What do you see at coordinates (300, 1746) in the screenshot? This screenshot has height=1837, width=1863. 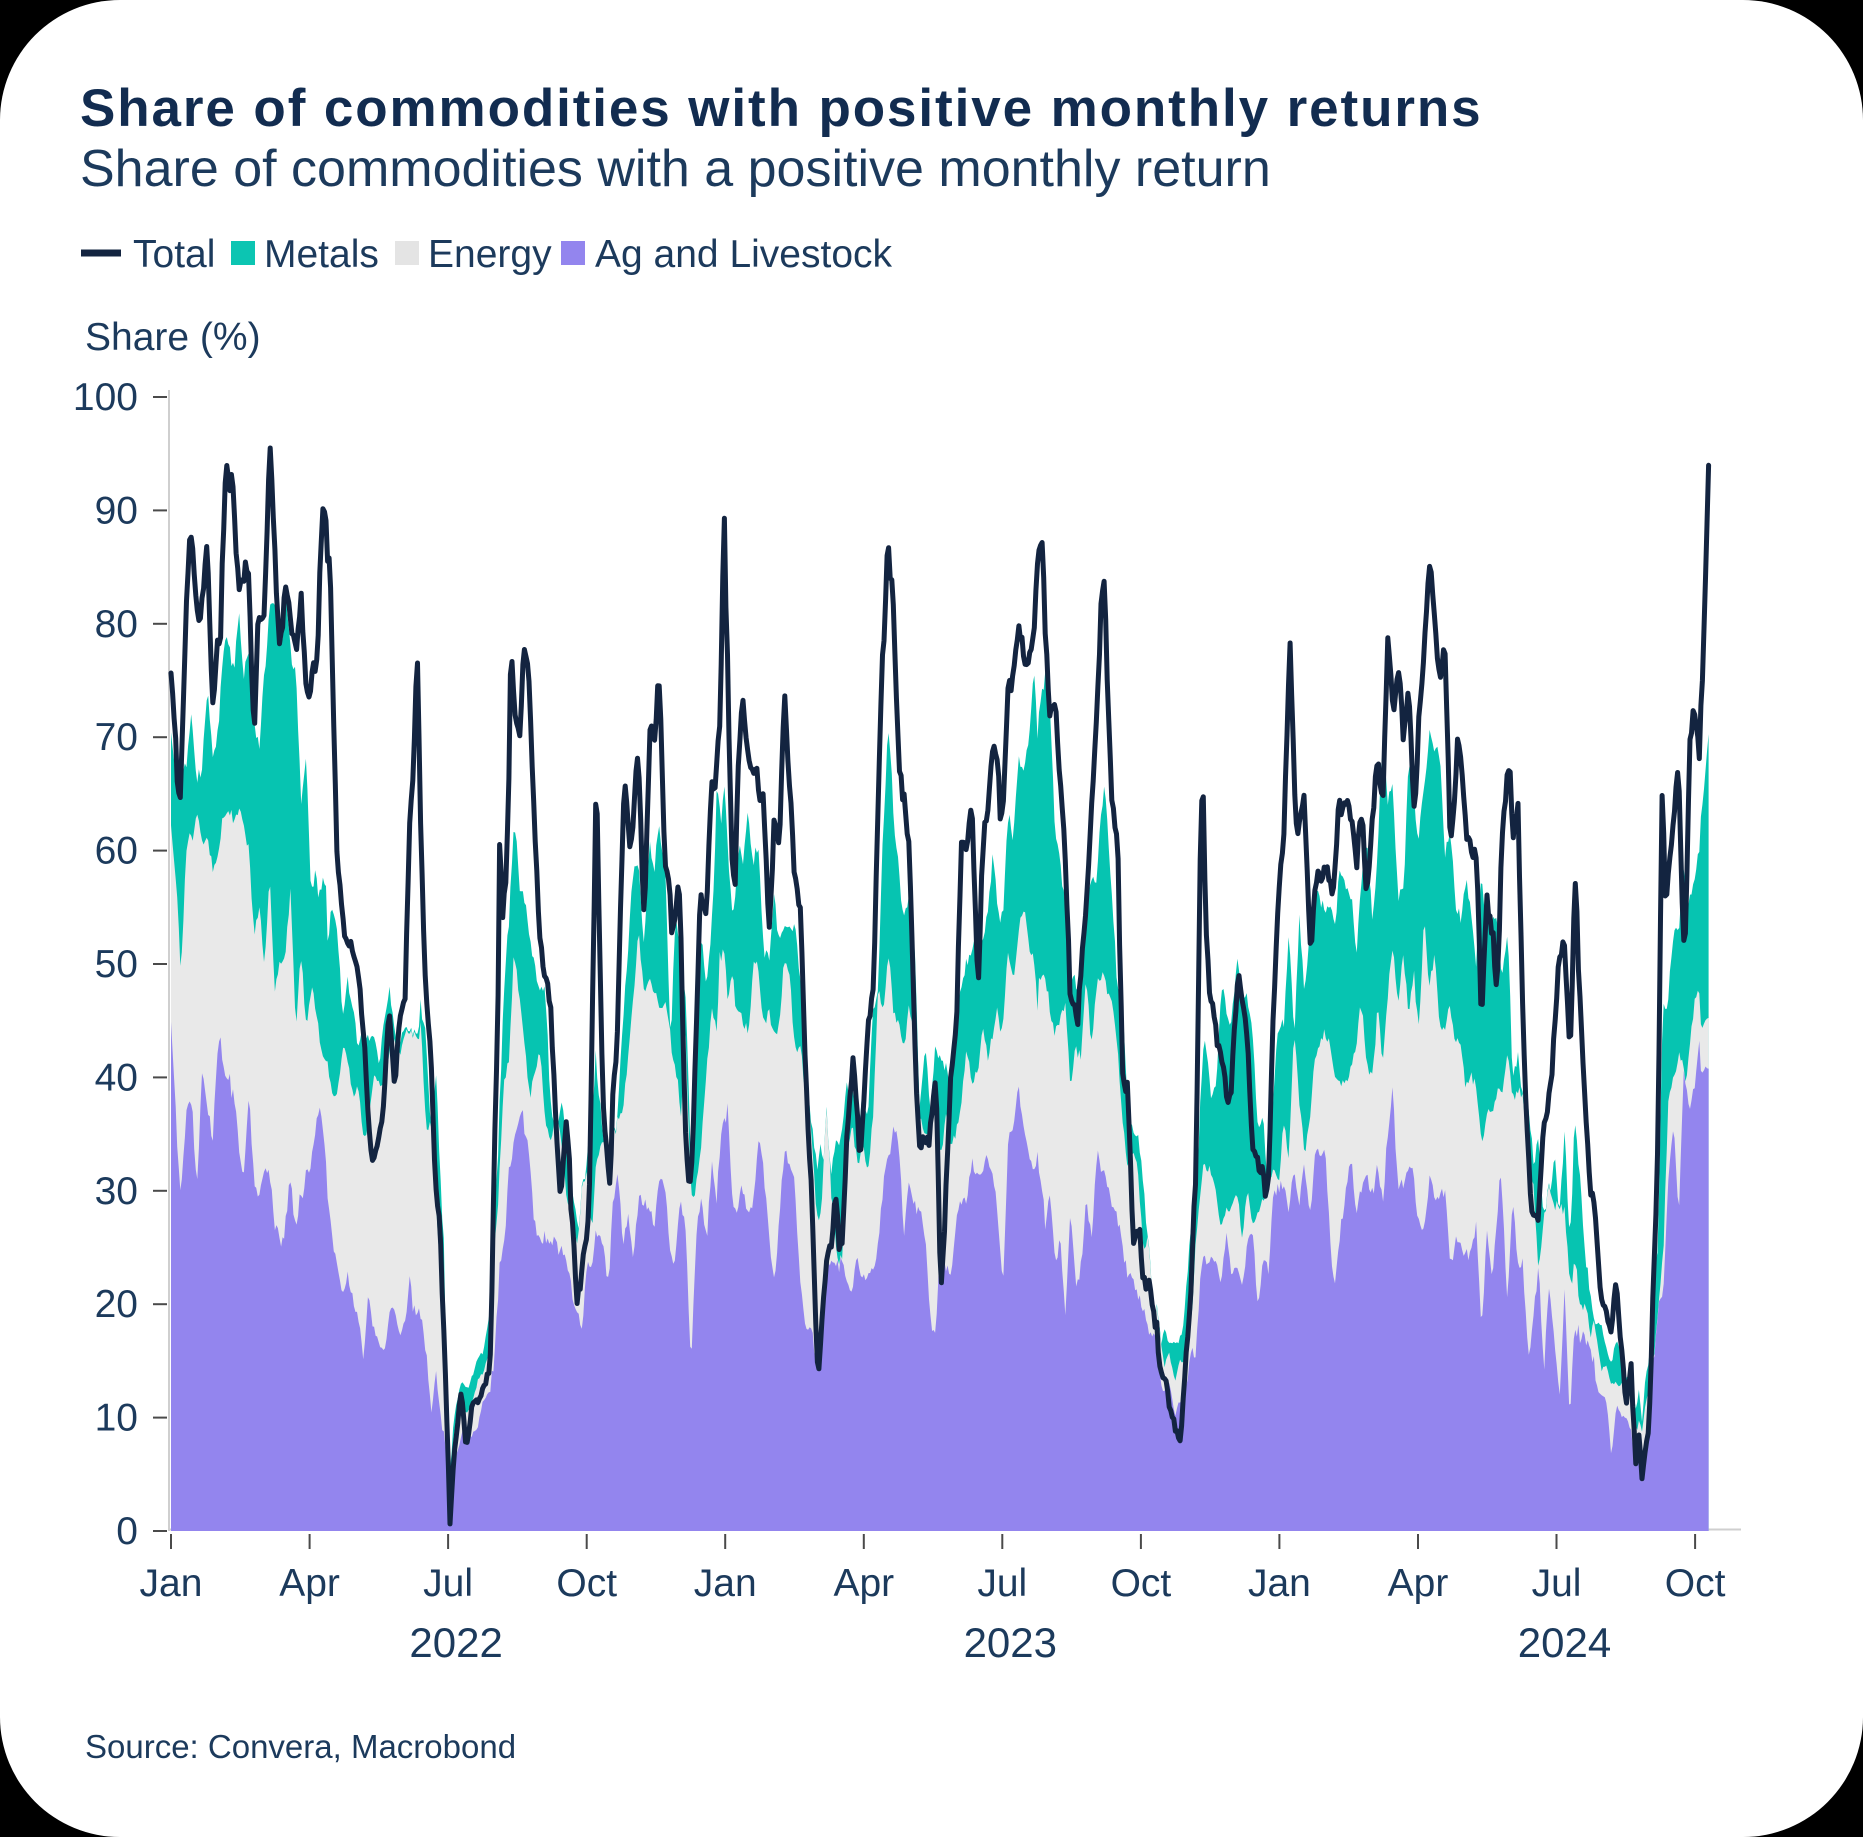 I see `svg-text: Source: Convera, Macrobond` at bounding box center [300, 1746].